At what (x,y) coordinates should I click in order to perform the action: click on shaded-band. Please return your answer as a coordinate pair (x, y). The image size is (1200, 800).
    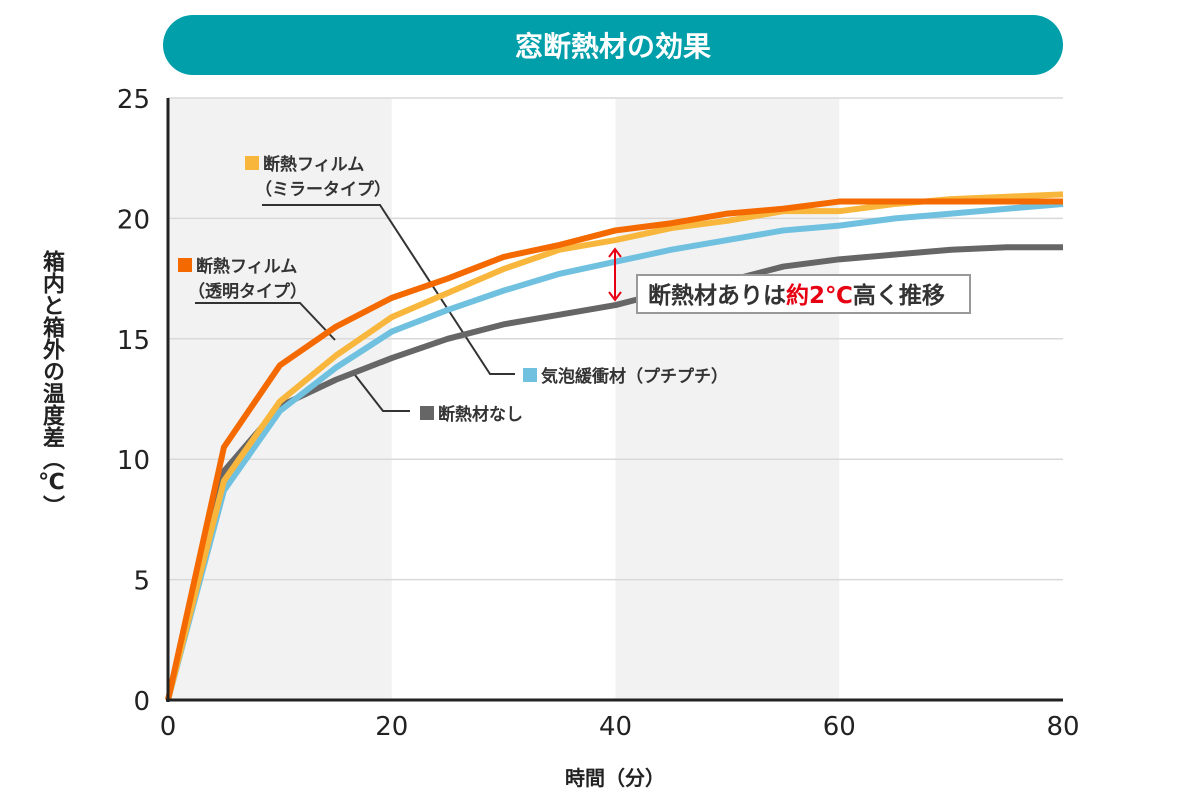
    Looking at the image, I should click on (727, 399).